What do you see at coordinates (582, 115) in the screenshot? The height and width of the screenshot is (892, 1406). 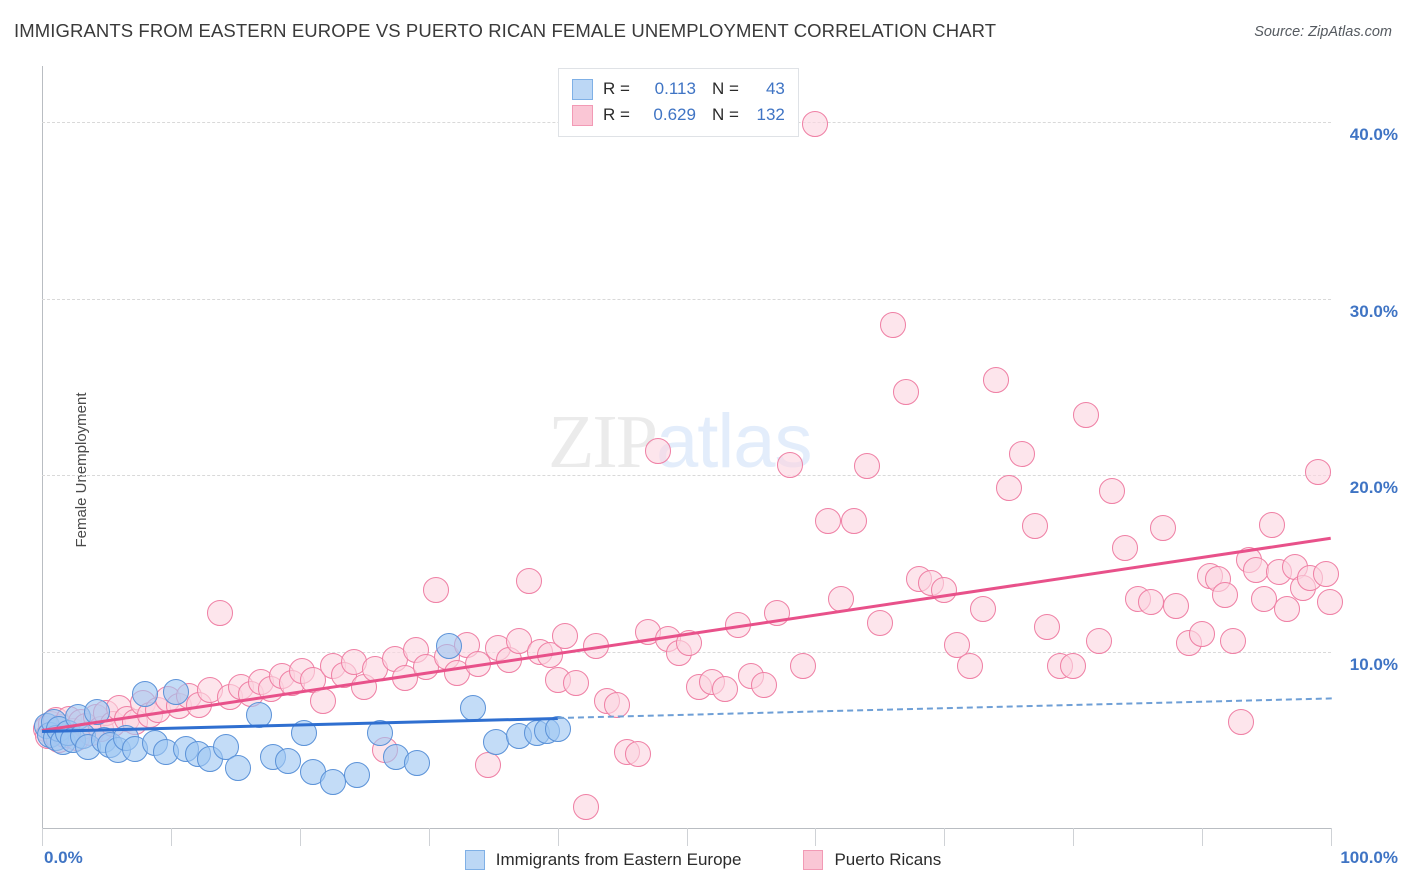 I see `stats-swatch-pink` at bounding box center [582, 115].